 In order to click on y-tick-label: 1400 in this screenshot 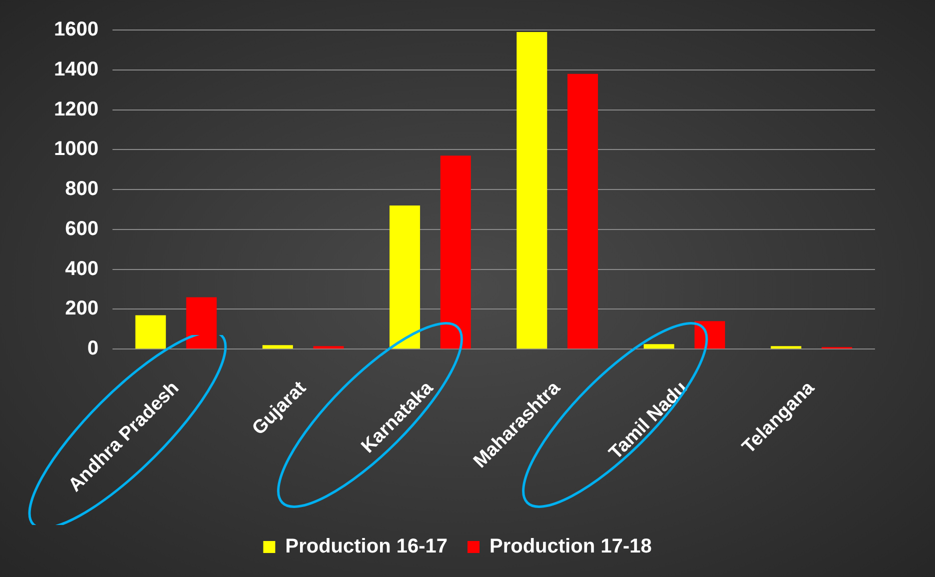, I will do `click(76, 69)`.